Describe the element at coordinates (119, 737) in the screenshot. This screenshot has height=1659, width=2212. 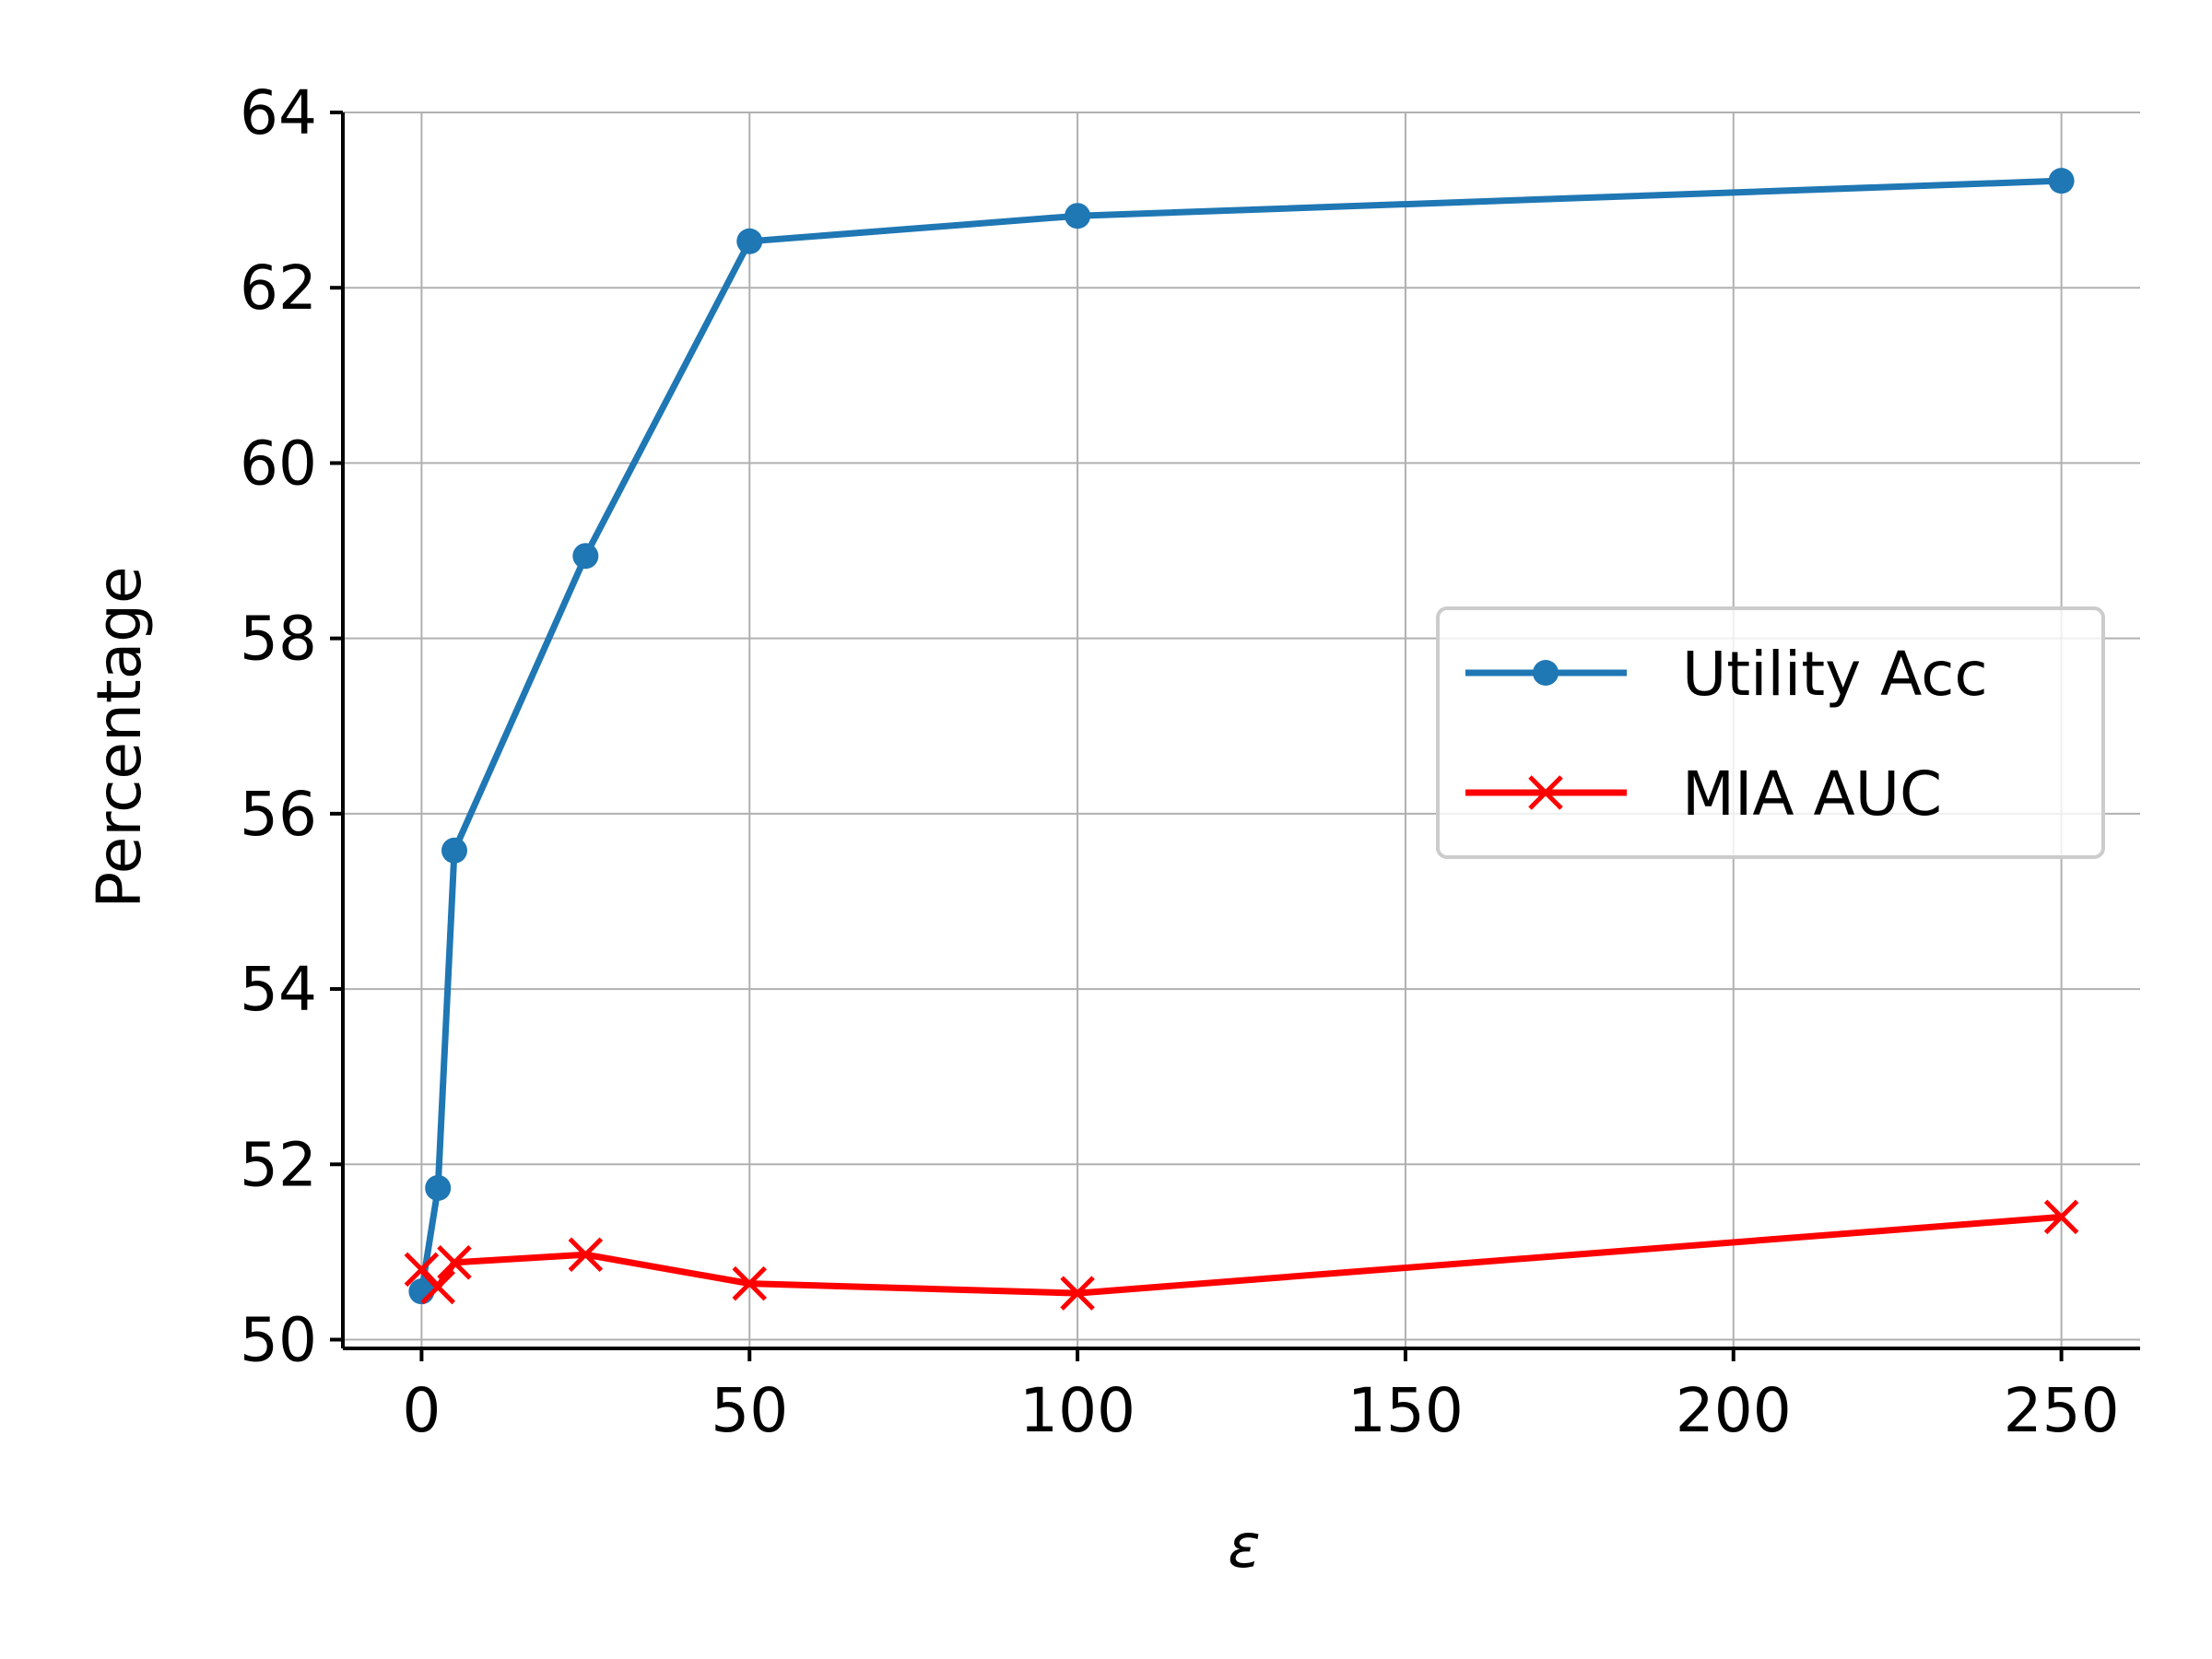
I see `y-axis-label: Percentage` at that location.